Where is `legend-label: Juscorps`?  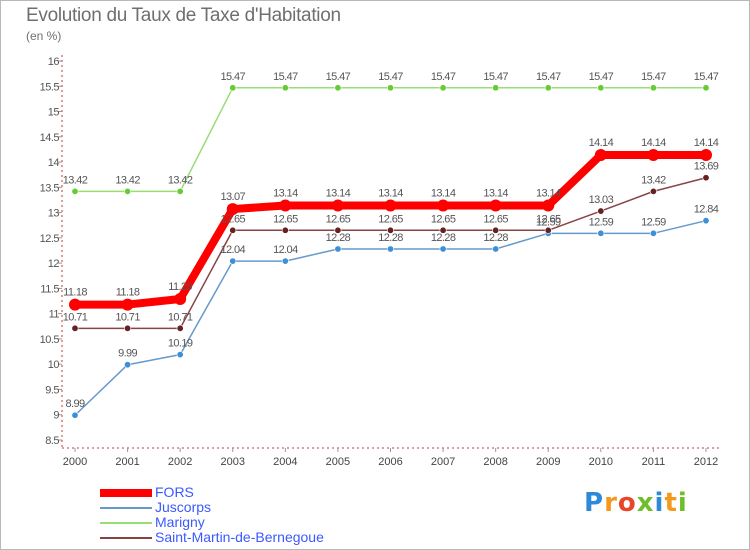 legend-label: Juscorps is located at coordinates (183, 507).